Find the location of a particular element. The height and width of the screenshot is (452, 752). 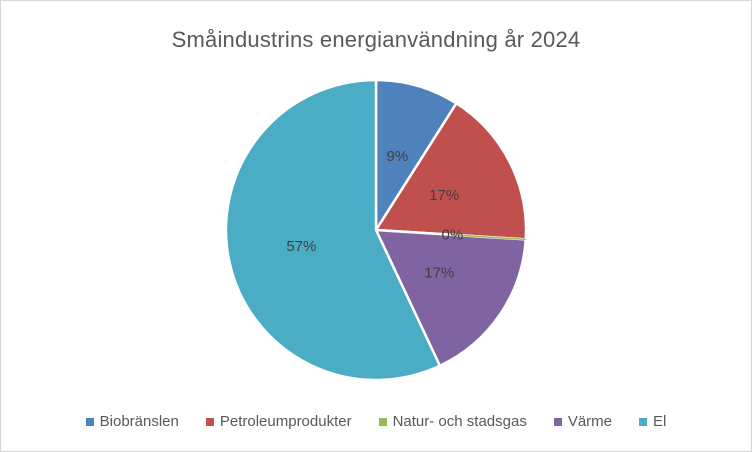

legend-label: Natur- och stadsgas is located at coordinates (459, 421).